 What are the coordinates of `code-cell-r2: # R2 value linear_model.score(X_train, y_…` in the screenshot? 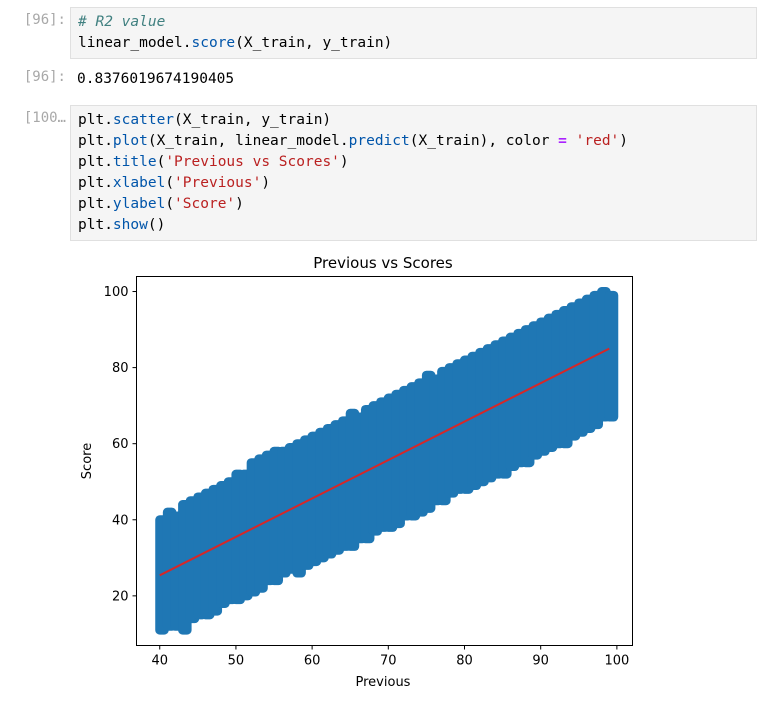 It's located at (413, 33).